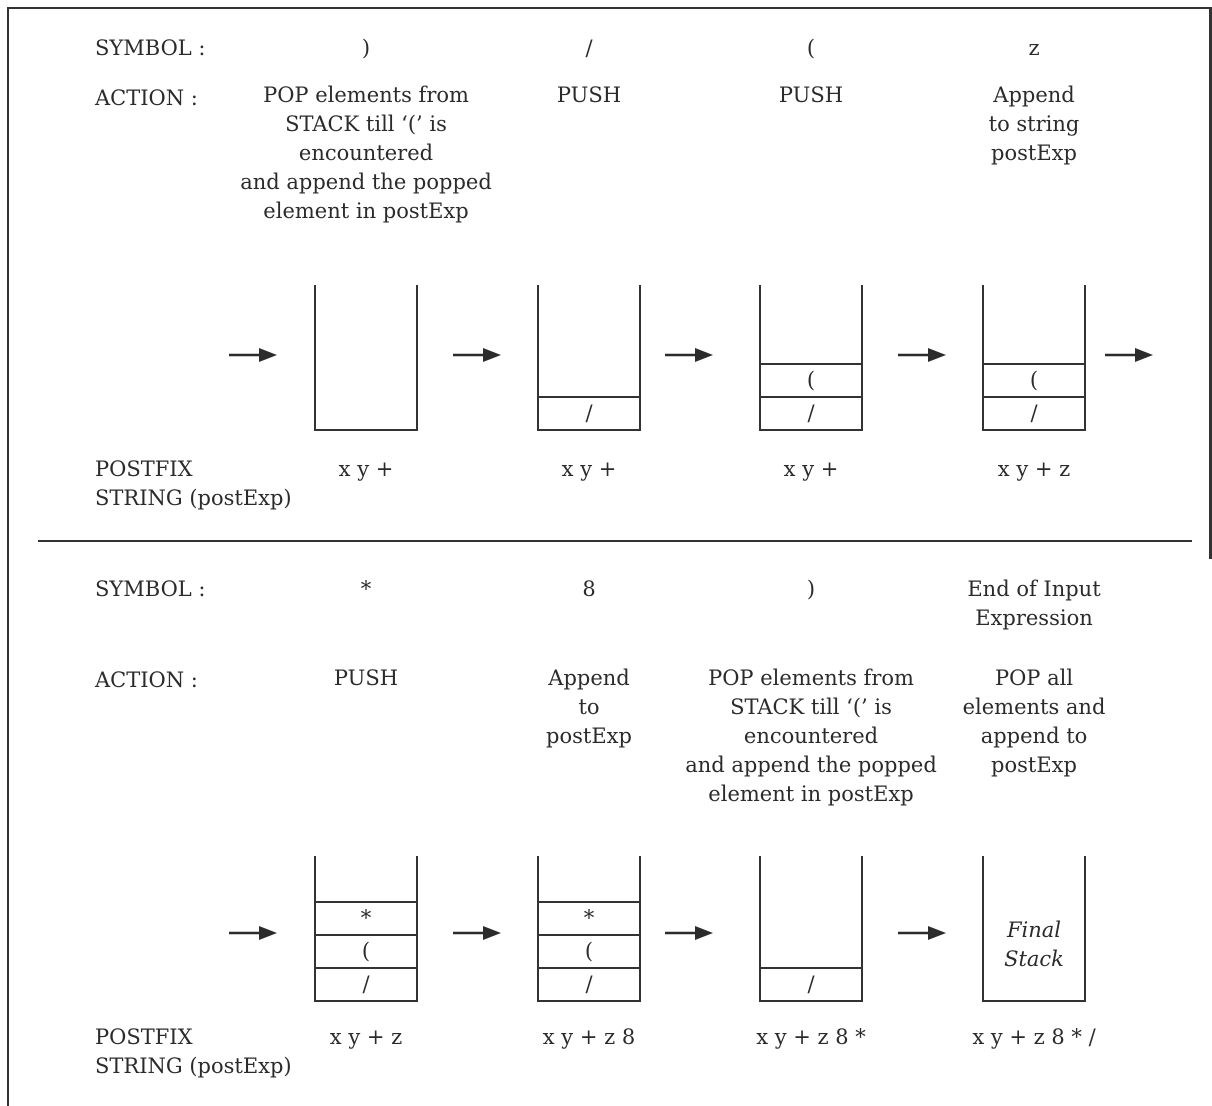 The image size is (1212, 1106). I want to click on step-action: Append to postExp, so click(589, 707).